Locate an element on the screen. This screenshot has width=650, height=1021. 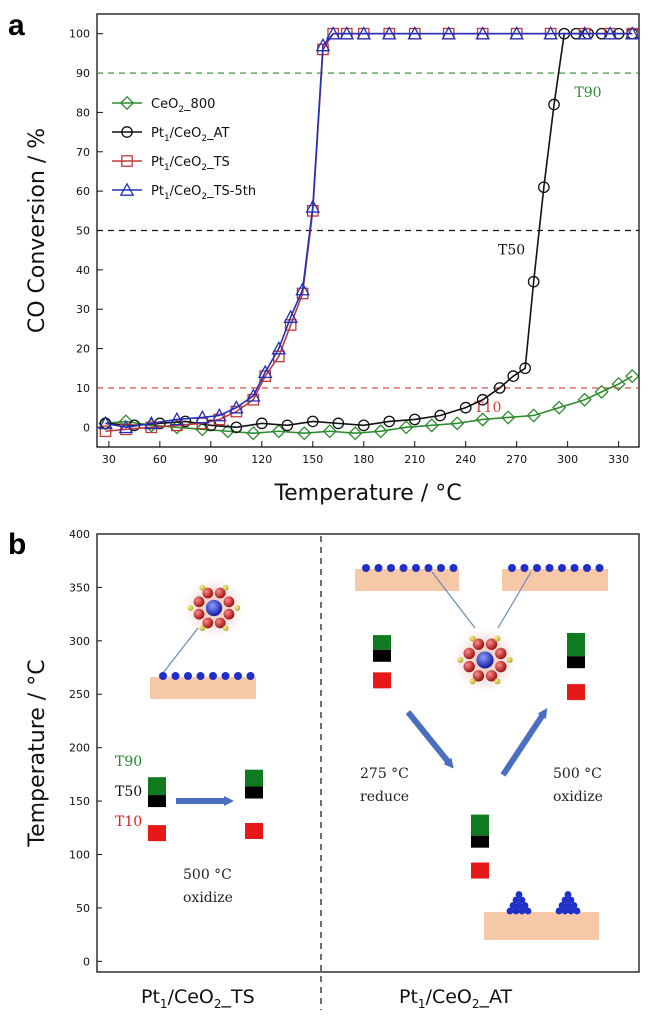
legend-marker is located at coordinates (127, 103).